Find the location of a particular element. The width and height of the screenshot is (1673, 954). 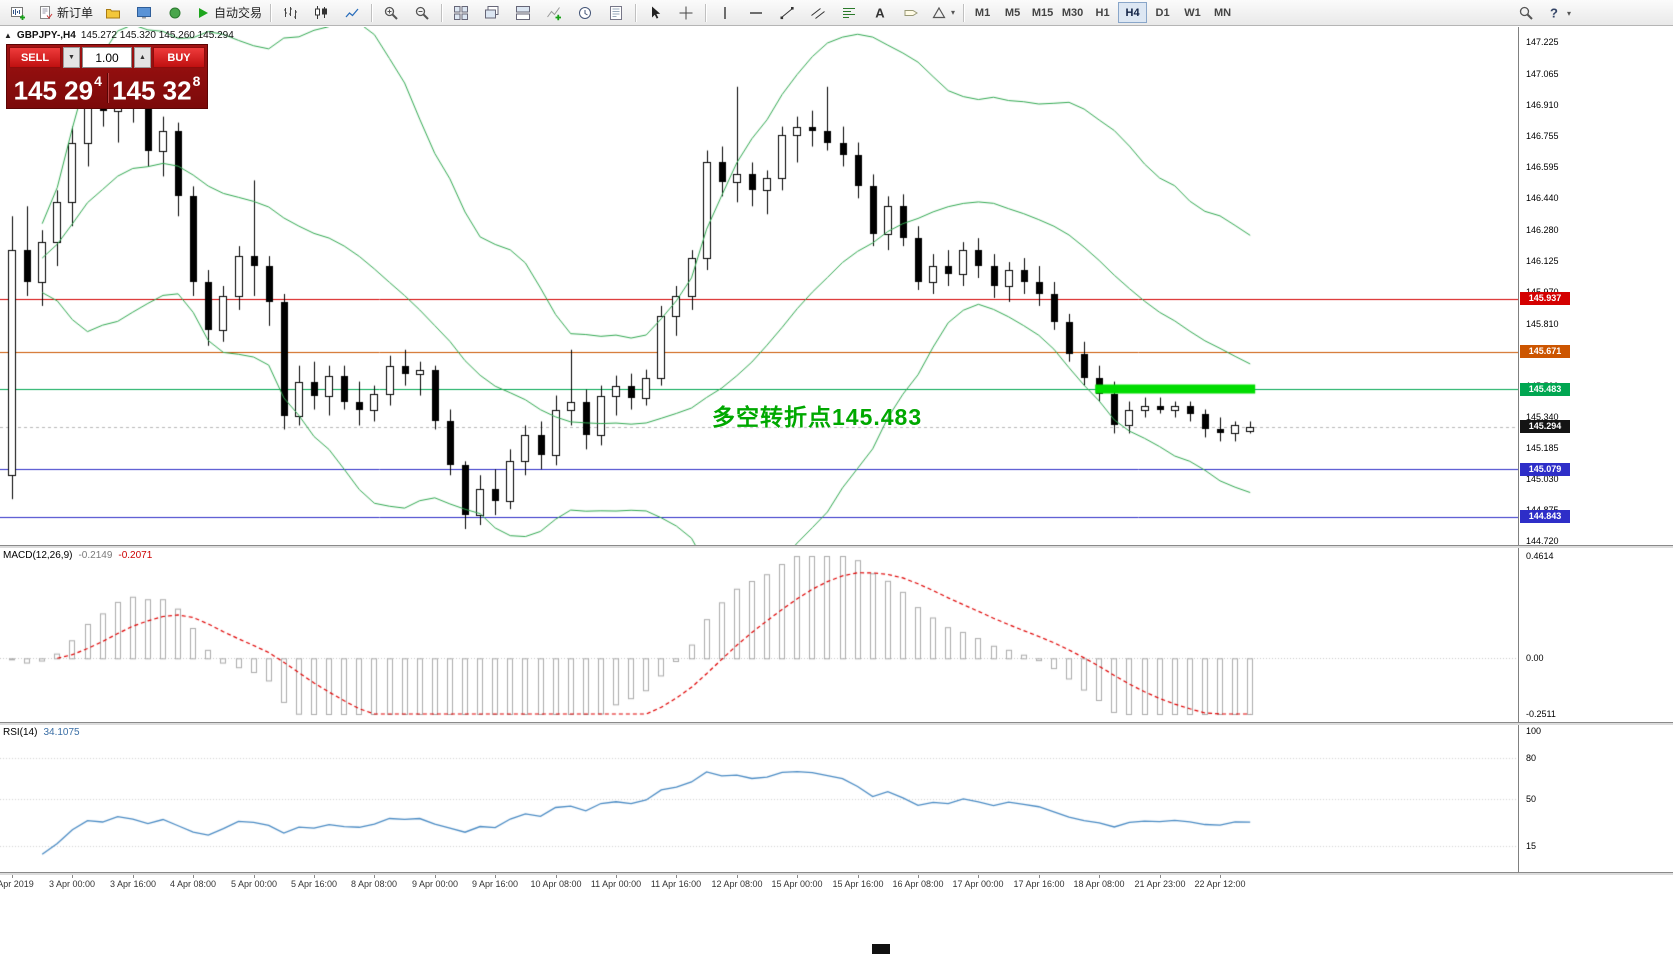

rsi-tick: 100 is located at coordinates (1534, 731).